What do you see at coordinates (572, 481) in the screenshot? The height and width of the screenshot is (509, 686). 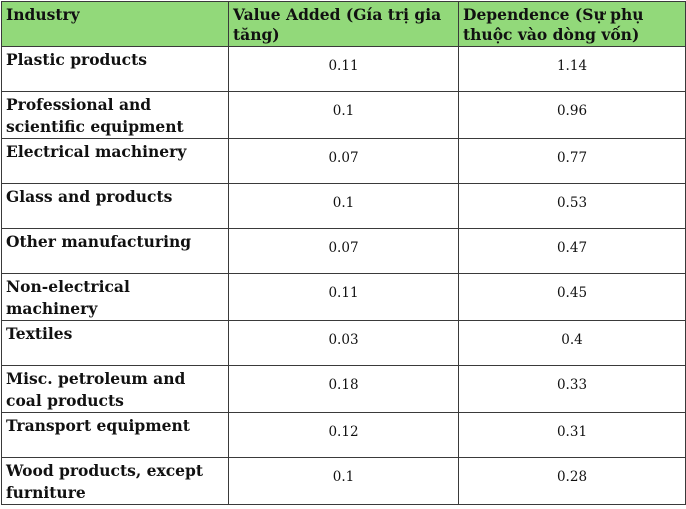 I see `dependence-cell: 0.28` at bounding box center [572, 481].